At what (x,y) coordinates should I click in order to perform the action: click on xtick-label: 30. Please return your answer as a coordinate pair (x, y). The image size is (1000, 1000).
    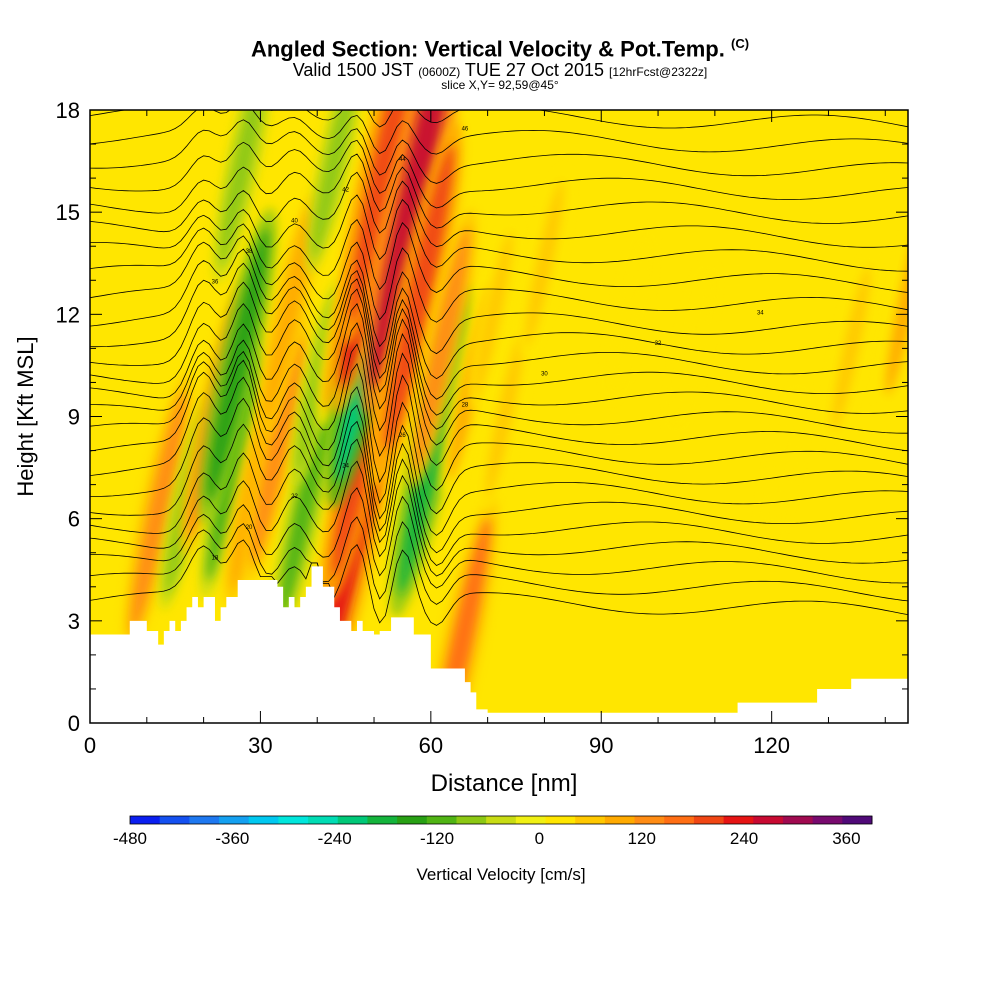
    Looking at the image, I should click on (260, 745).